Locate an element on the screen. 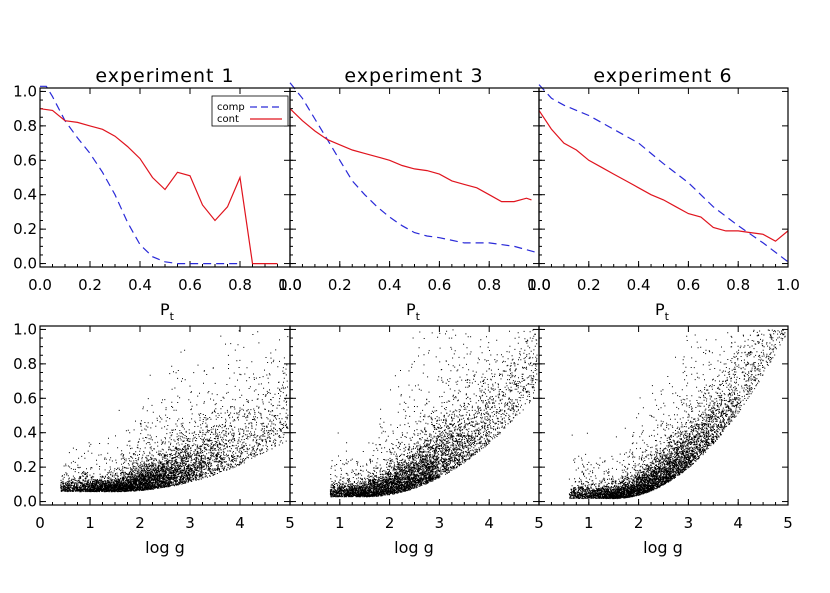  top-xlabel-1-sub: t is located at coordinates (172, 316).